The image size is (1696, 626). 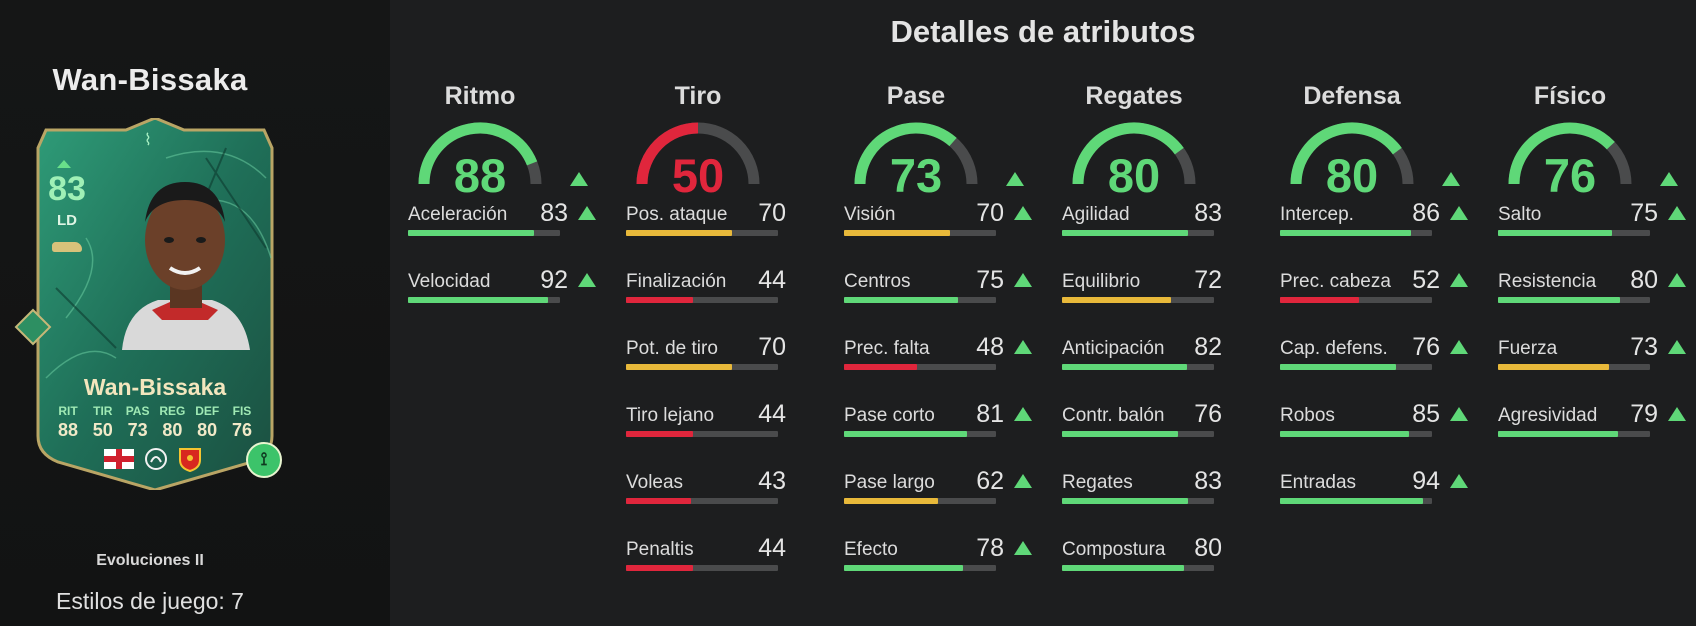 What do you see at coordinates (1318, 482) in the screenshot?
I see `attribute-name: Entradas` at bounding box center [1318, 482].